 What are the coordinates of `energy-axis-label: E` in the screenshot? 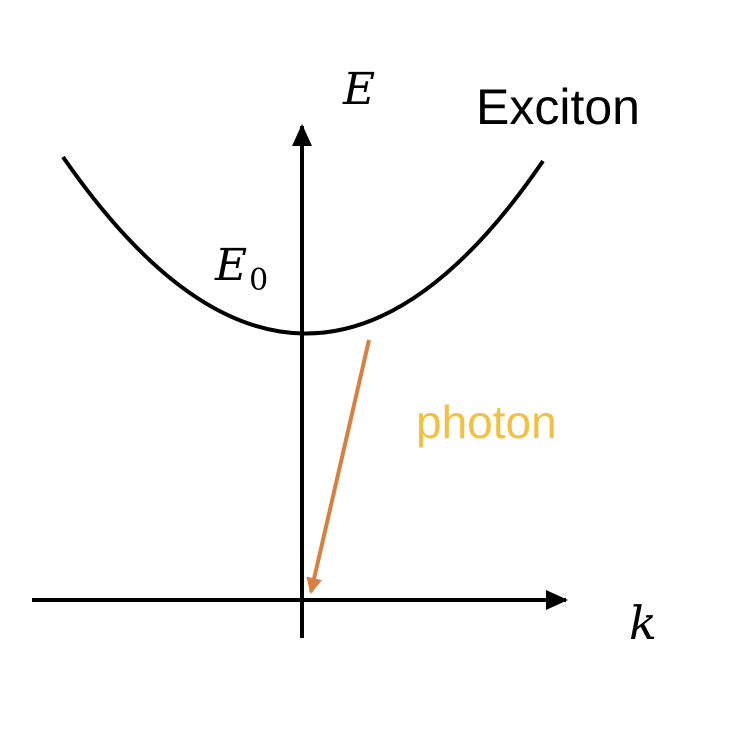 It's located at (358, 89).